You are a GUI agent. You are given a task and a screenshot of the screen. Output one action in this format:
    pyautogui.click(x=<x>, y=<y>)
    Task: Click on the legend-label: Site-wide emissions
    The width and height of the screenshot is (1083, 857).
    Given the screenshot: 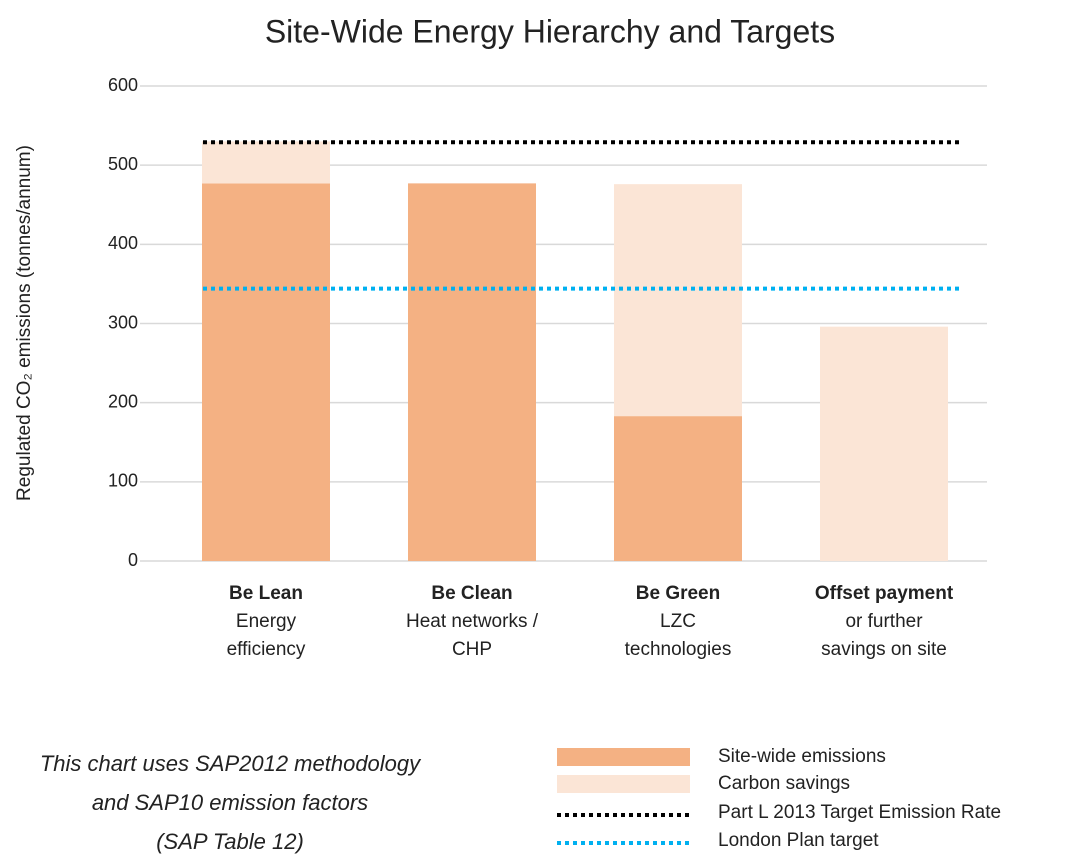 What is the action you would take?
    pyautogui.click(x=802, y=756)
    